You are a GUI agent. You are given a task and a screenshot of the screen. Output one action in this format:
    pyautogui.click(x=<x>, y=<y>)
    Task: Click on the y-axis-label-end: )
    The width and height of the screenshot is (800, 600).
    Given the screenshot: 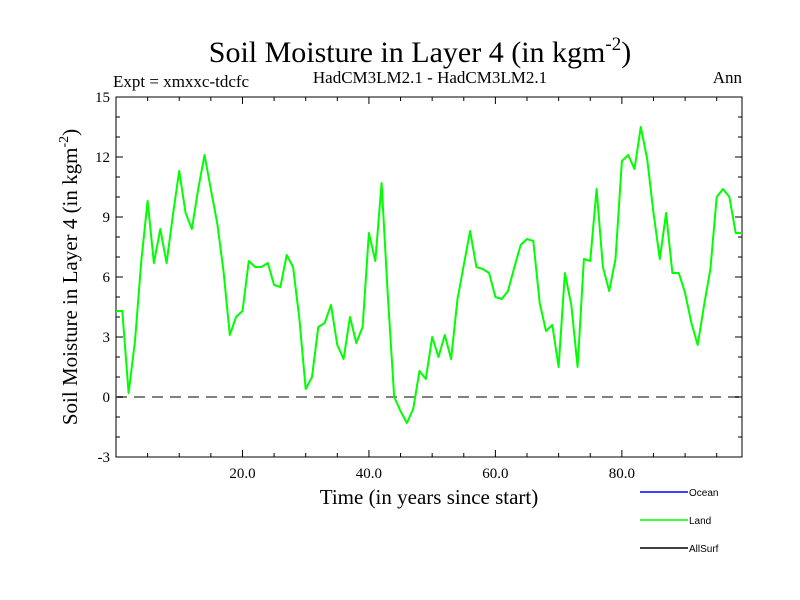 What is the action you would take?
    pyautogui.click(x=70, y=132)
    